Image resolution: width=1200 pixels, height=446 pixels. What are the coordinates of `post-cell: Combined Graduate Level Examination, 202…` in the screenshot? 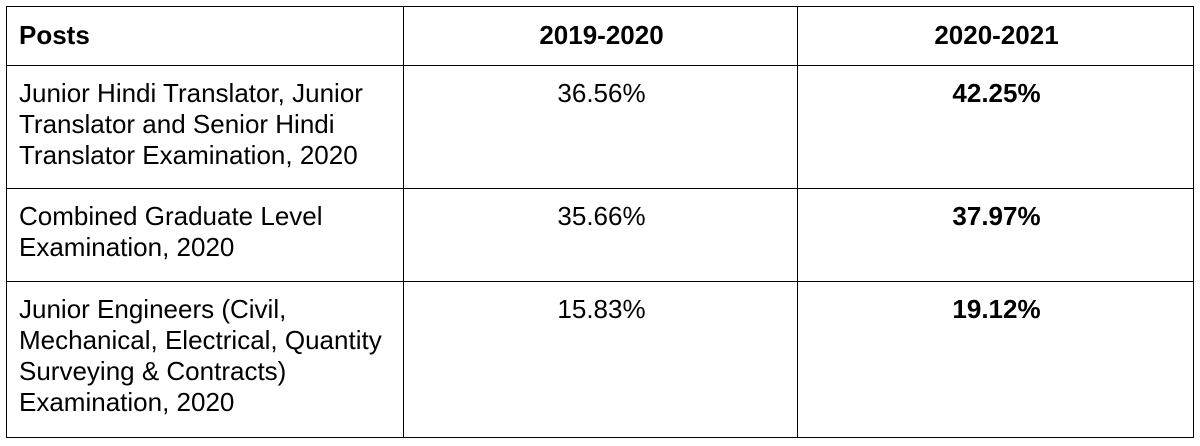 It's located at (205, 235).